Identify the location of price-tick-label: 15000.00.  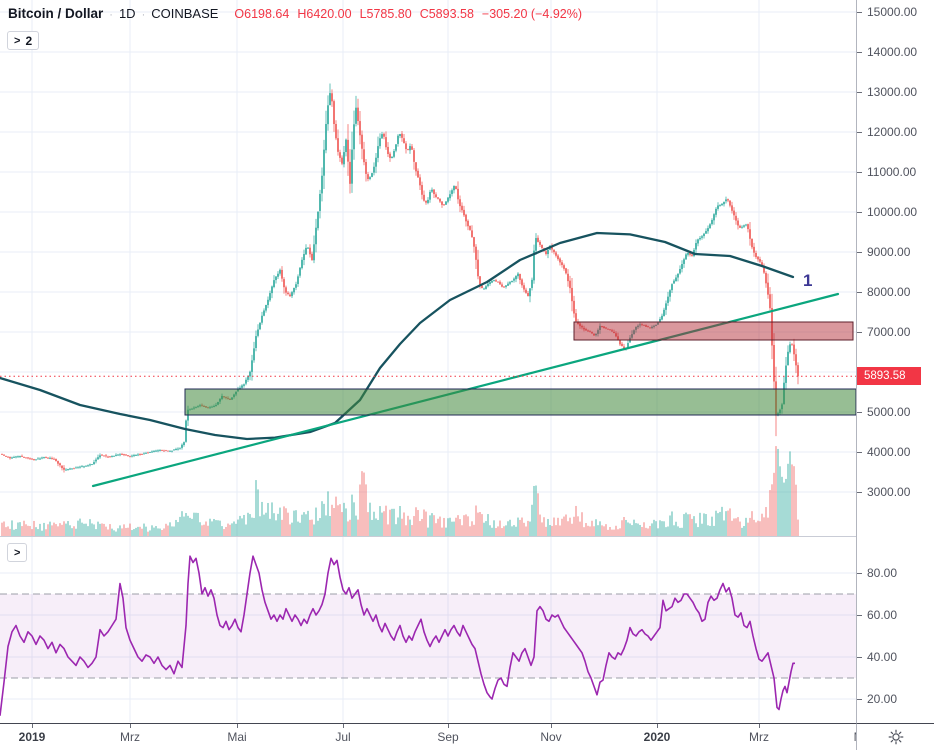
(892, 12).